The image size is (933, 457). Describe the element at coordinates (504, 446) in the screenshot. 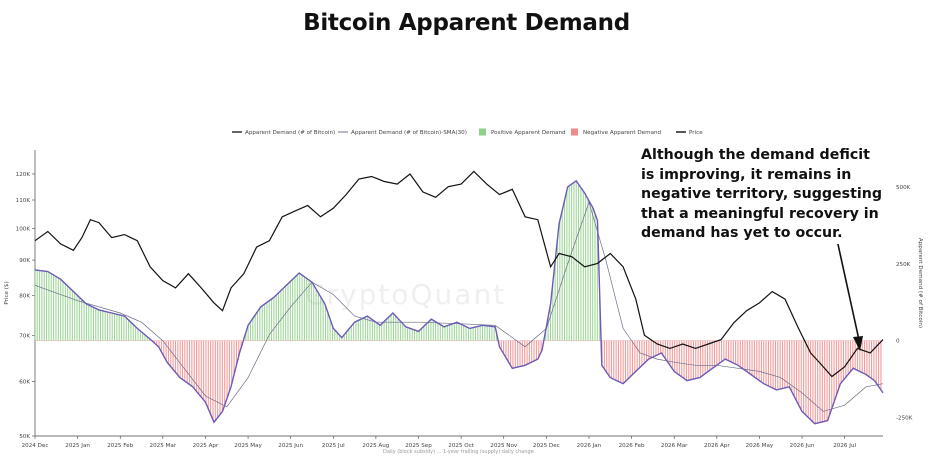

I see `x-tick-label-11: 2025 Nov` at that location.